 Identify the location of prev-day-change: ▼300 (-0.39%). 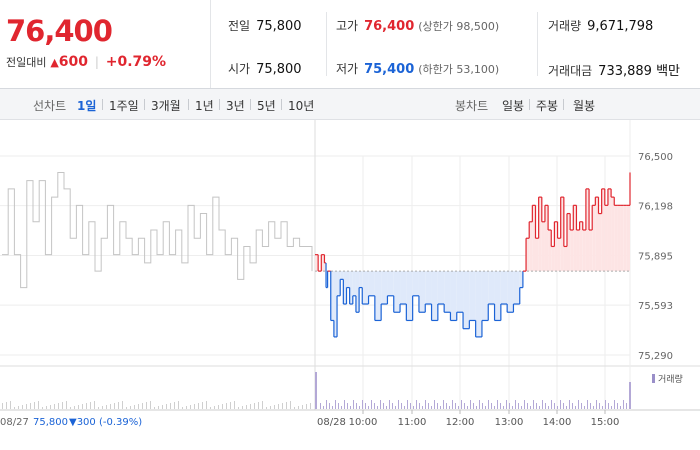
(105, 422).